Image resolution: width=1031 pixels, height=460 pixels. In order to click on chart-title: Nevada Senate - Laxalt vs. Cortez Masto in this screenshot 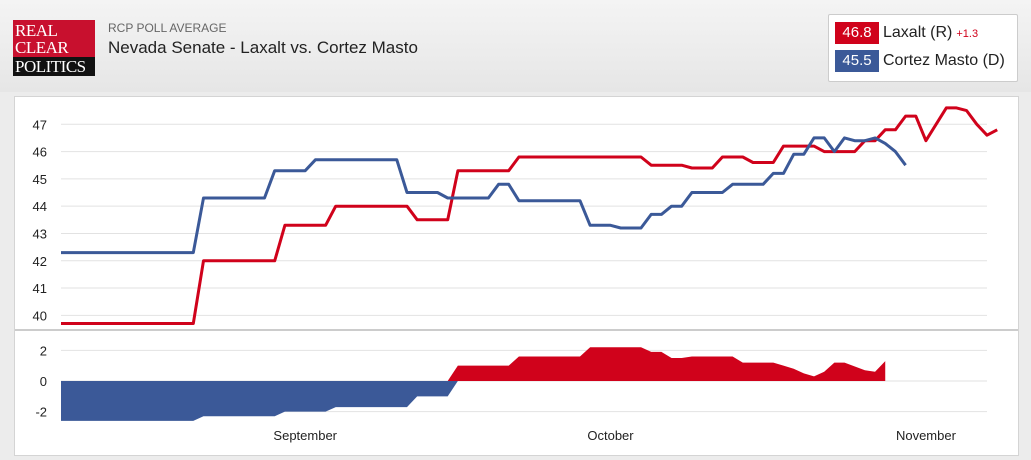, I will do `click(263, 47)`.